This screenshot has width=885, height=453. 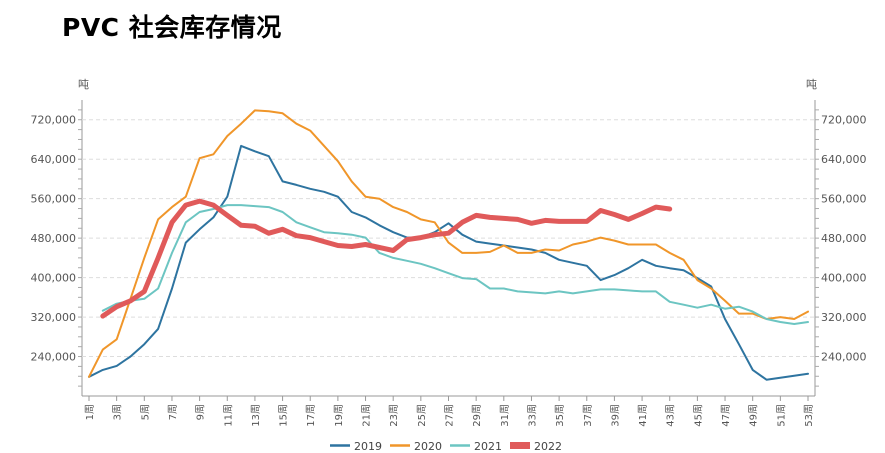 What do you see at coordinates (505, 415) in the screenshot?
I see `x-tick-label: 31周` at bounding box center [505, 415].